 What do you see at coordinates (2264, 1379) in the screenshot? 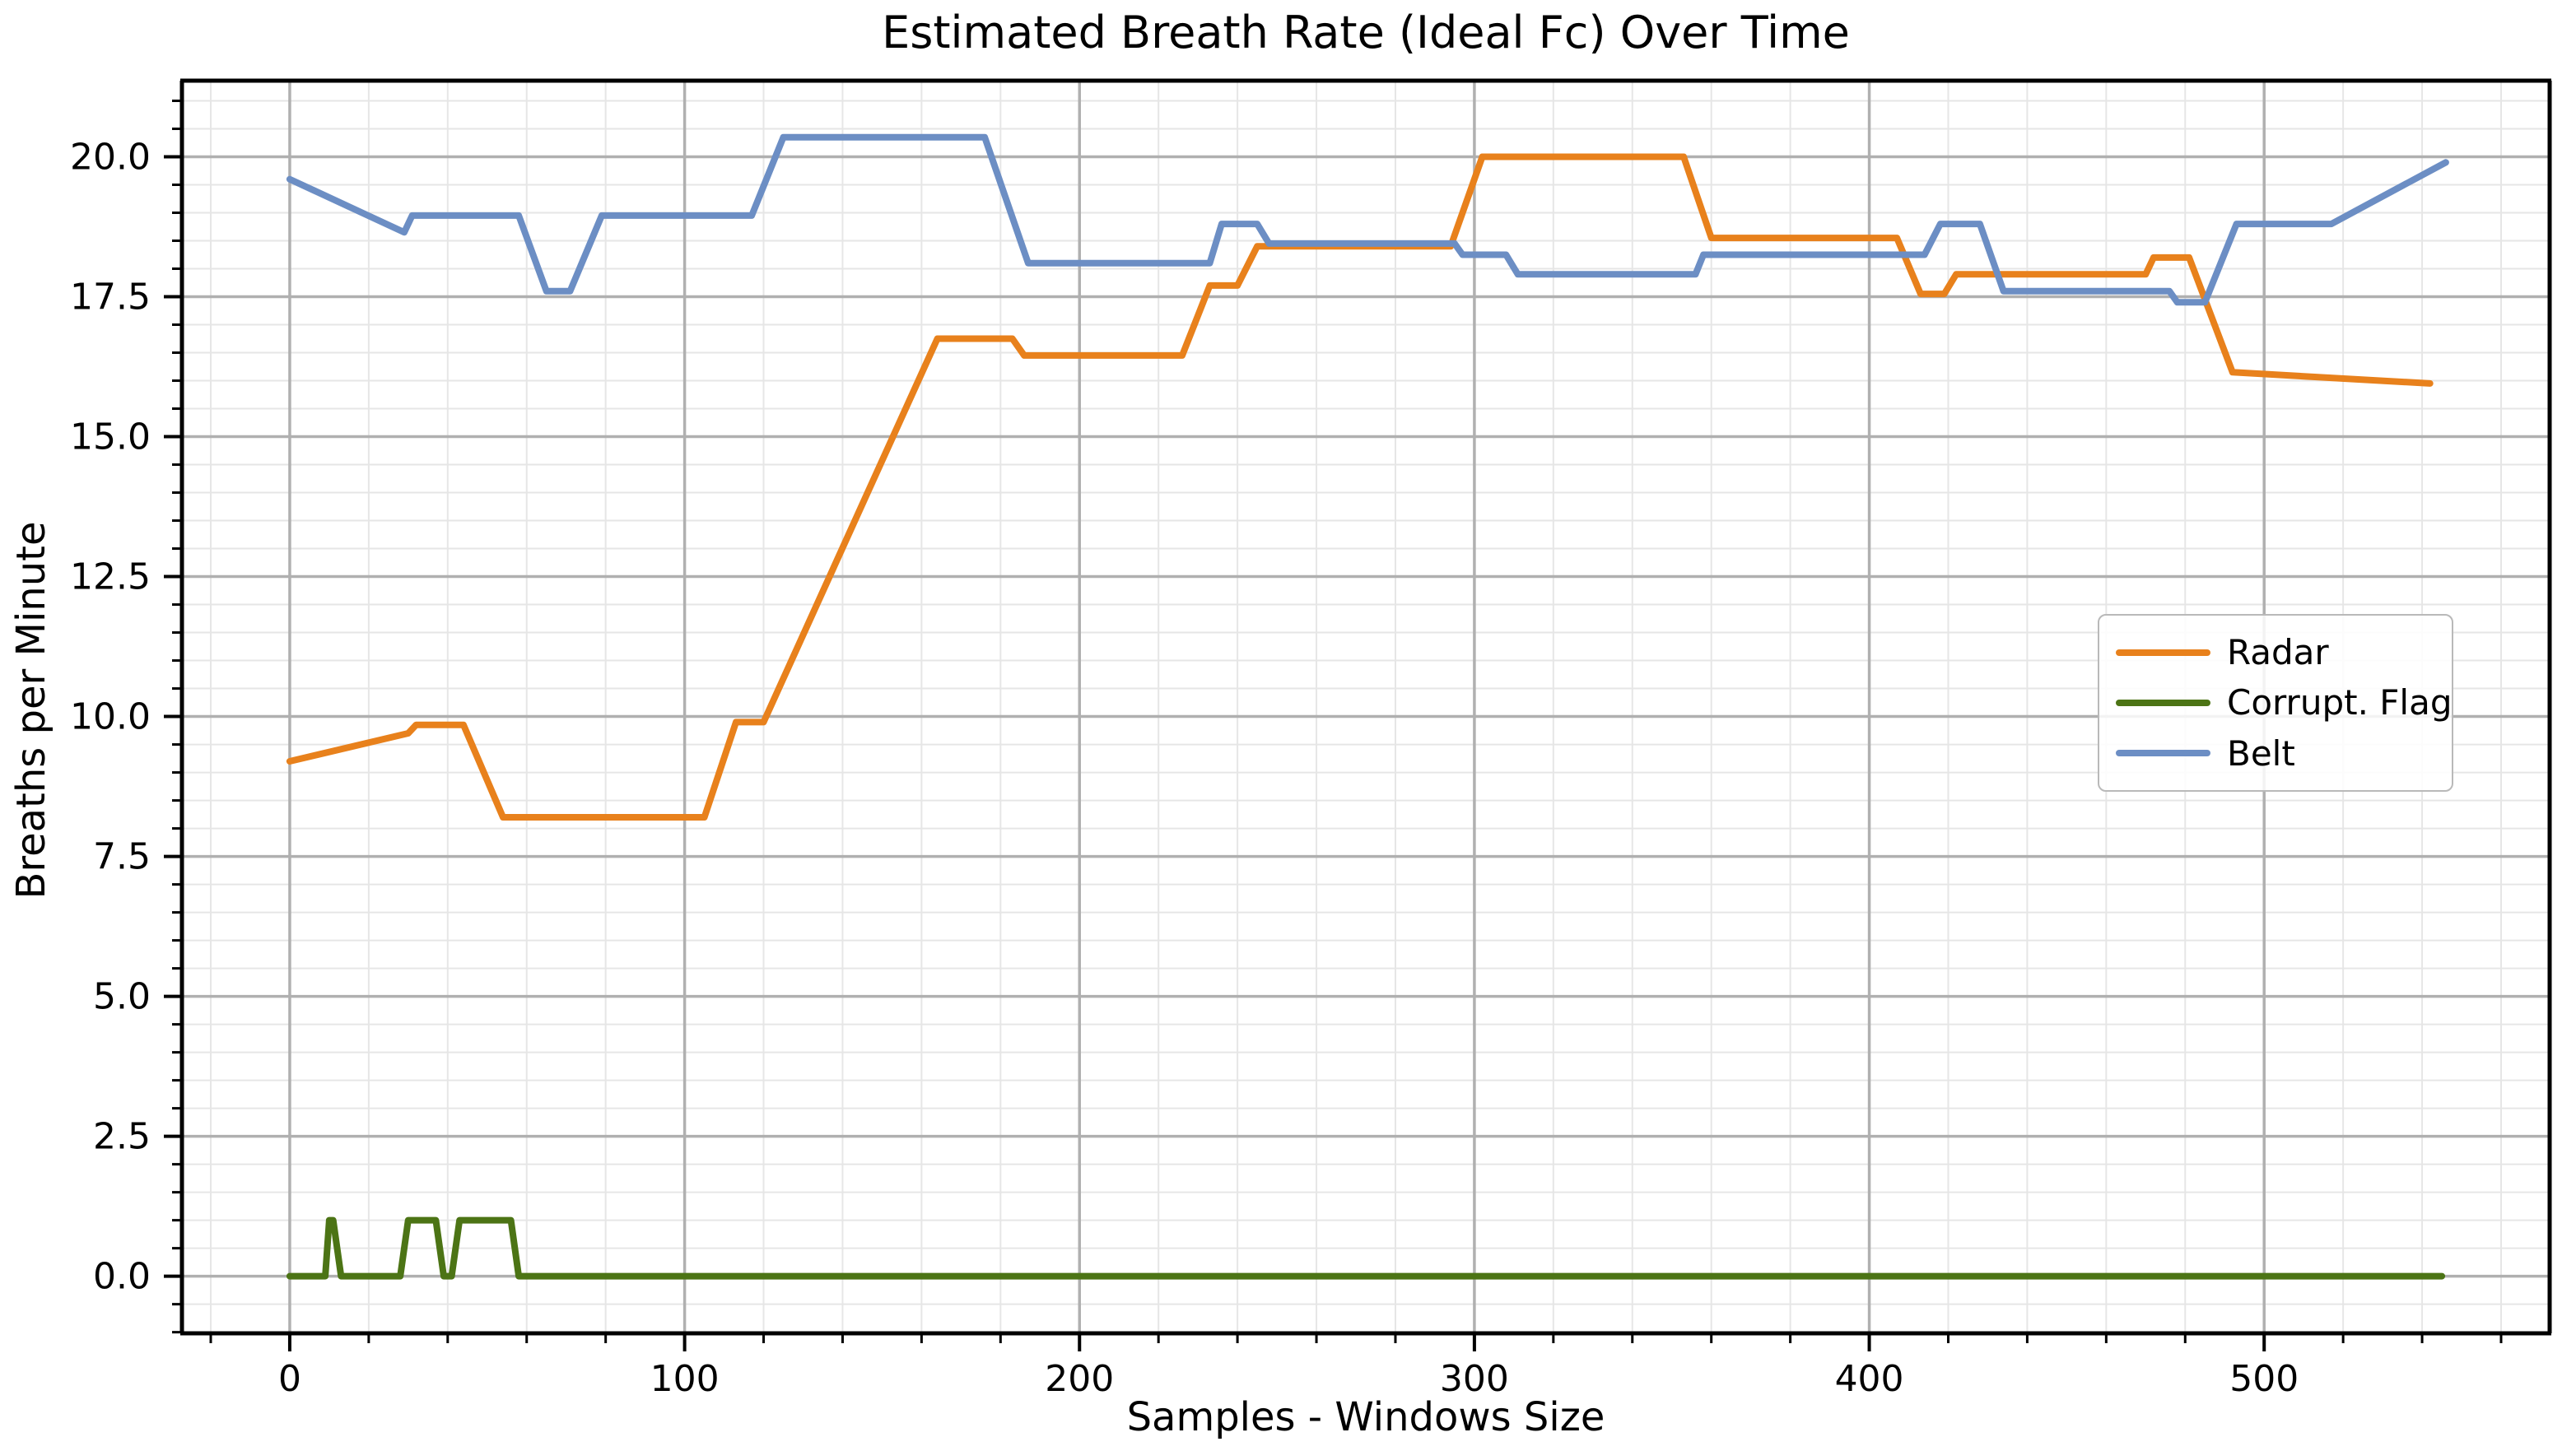
I see `x-tick-label: 500` at bounding box center [2264, 1379].